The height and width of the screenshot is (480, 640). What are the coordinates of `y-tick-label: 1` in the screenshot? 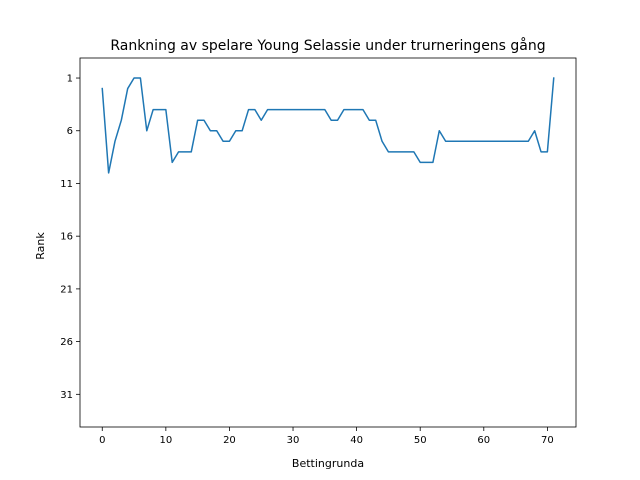 It's located at (70, 79).